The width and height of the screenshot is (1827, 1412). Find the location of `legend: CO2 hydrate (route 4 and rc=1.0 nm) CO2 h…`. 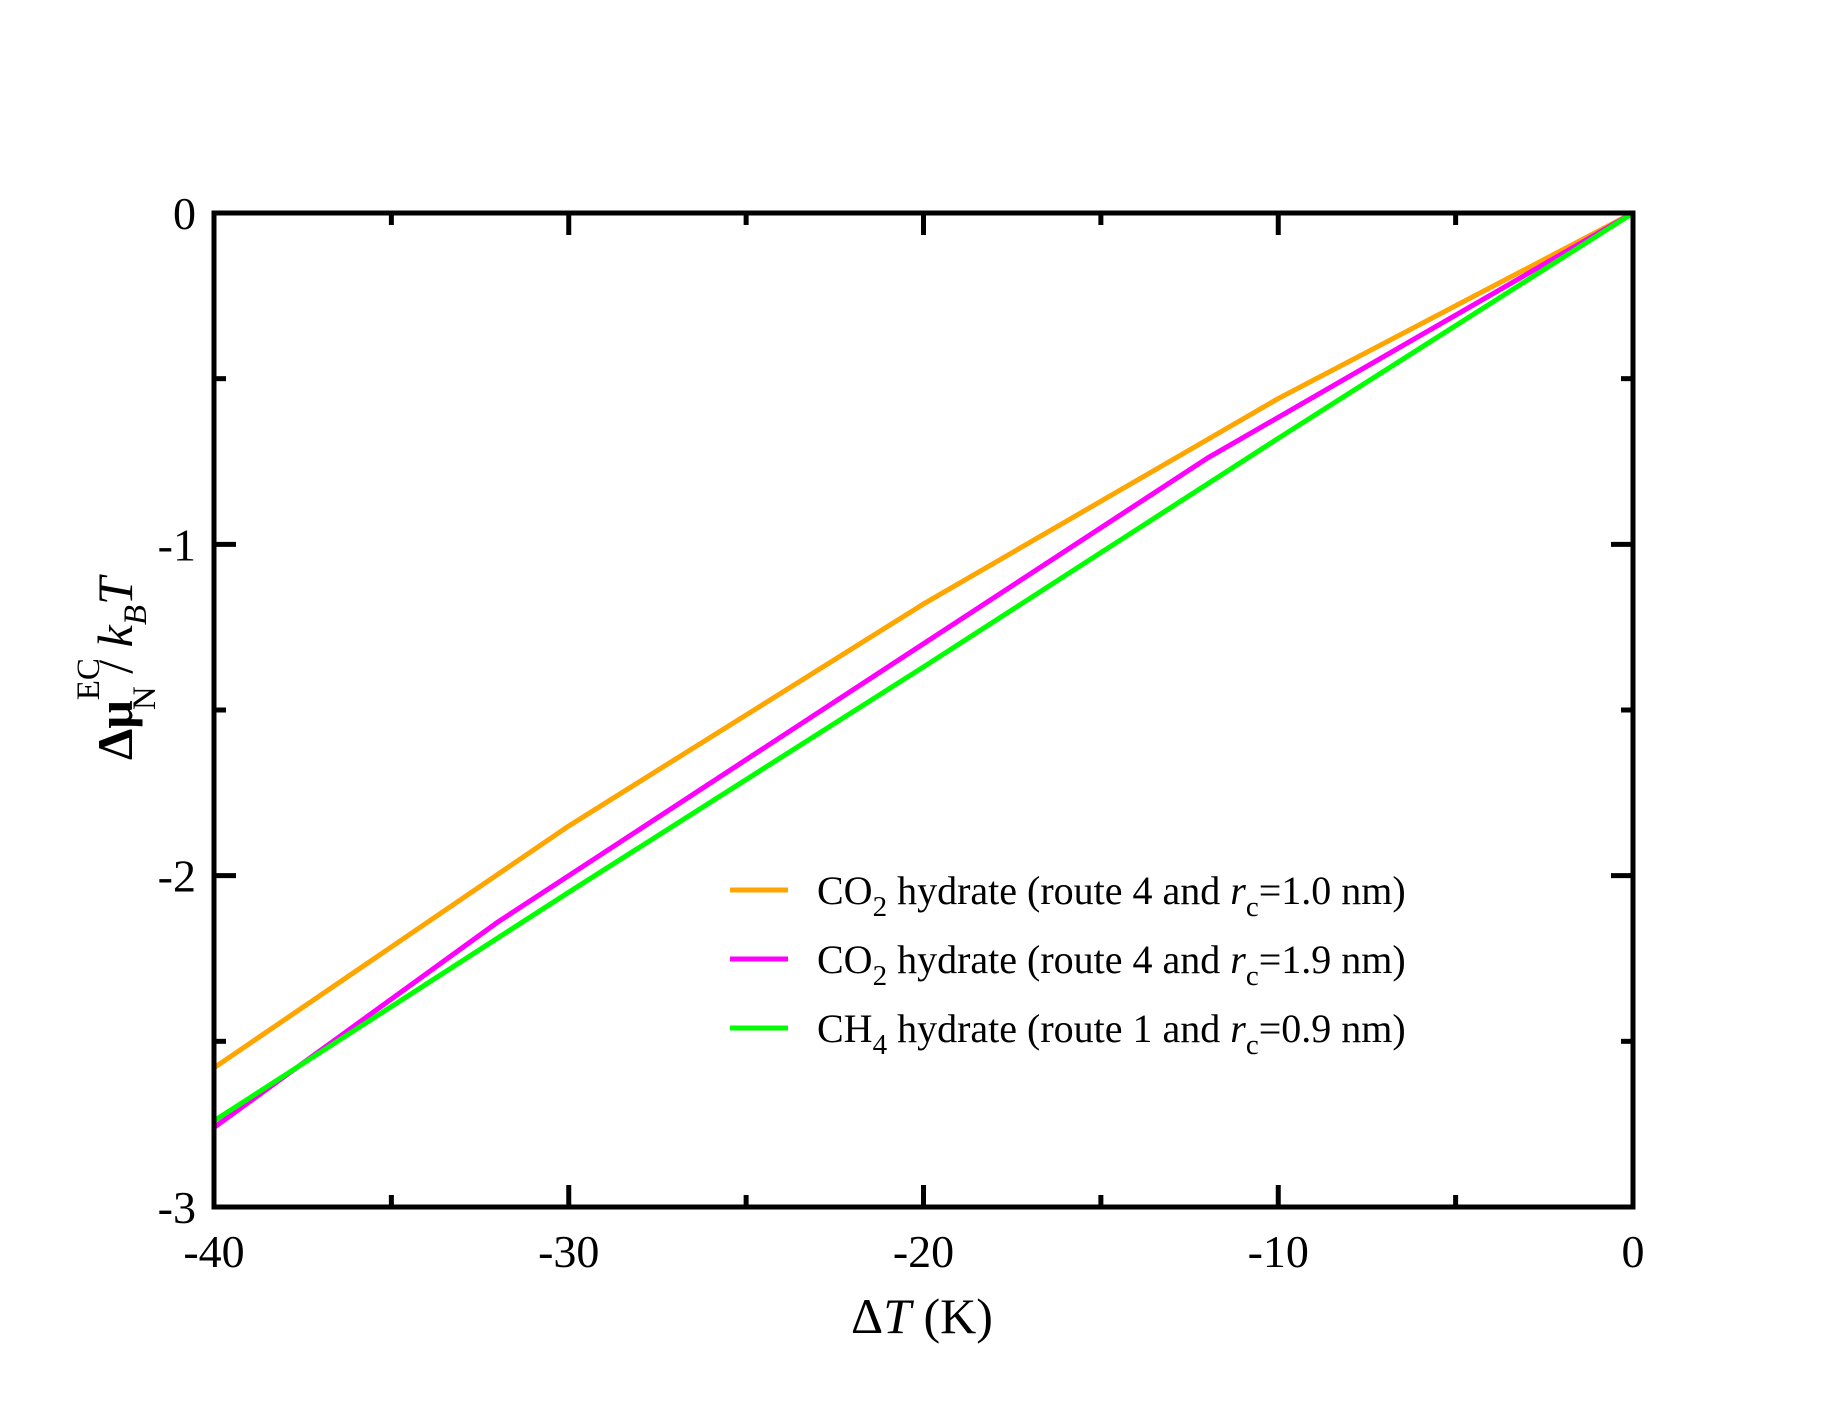

legend: CO2 hydrate (route 4 and rc=1.0 nm) CO2 h… is located at coordinates (1068, 964).